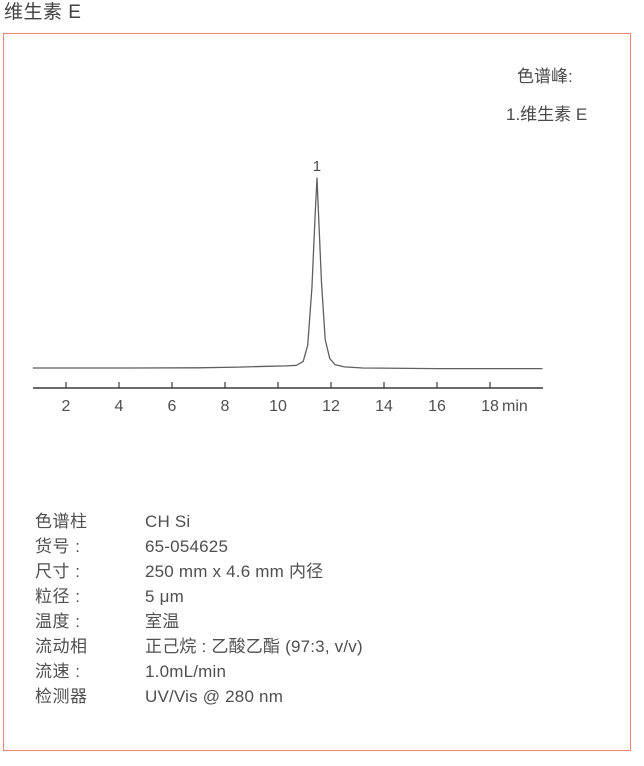  What do you see at coordinates (58, 621) in the screenshot?
I see `condition-label: 温度 :` at bounding box center [58, 621].